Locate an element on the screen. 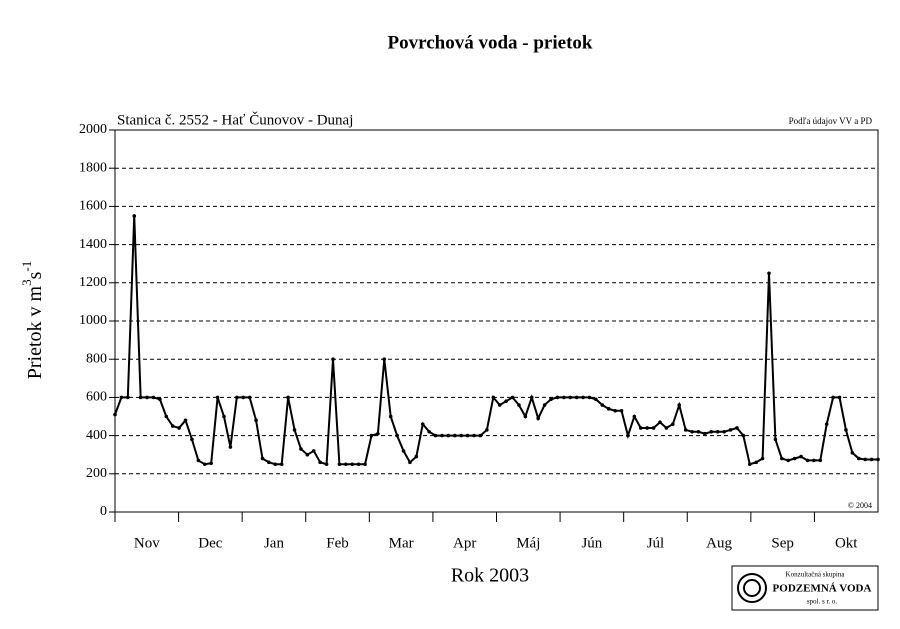 The width and height of the screenshot is (900, 629). logo-text: spol. s r. o. is located at coordinates (822, 602).